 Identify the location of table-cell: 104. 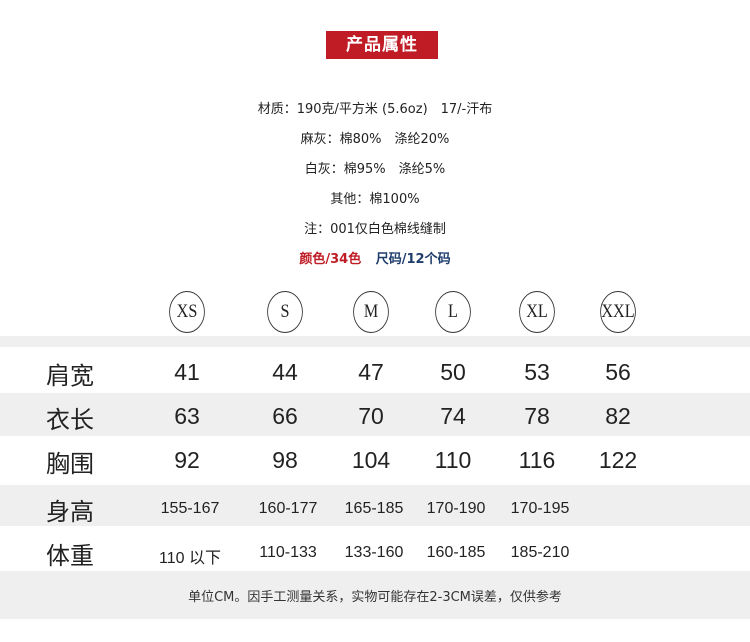
(371, 460).